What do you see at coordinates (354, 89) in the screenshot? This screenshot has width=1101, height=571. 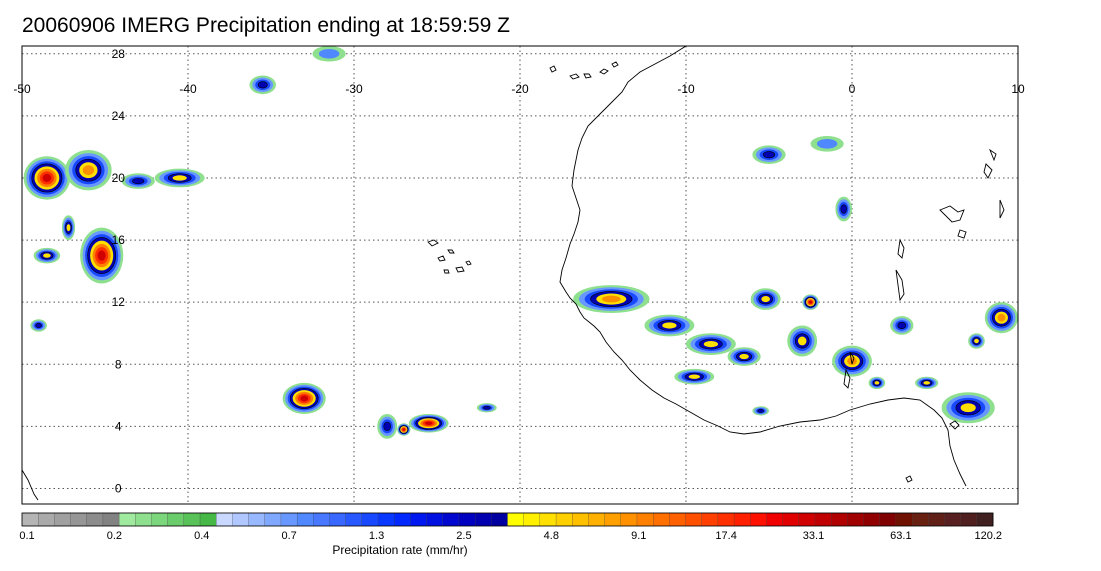 I see `lon-tick-label: -30` at bounding box center [354, 89].